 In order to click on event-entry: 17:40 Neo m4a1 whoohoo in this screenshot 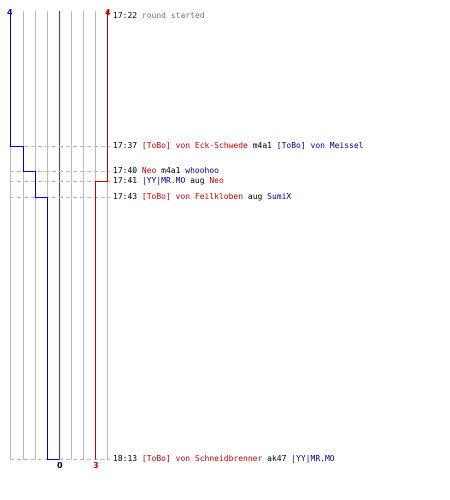, I will do `click(166, 171)`.